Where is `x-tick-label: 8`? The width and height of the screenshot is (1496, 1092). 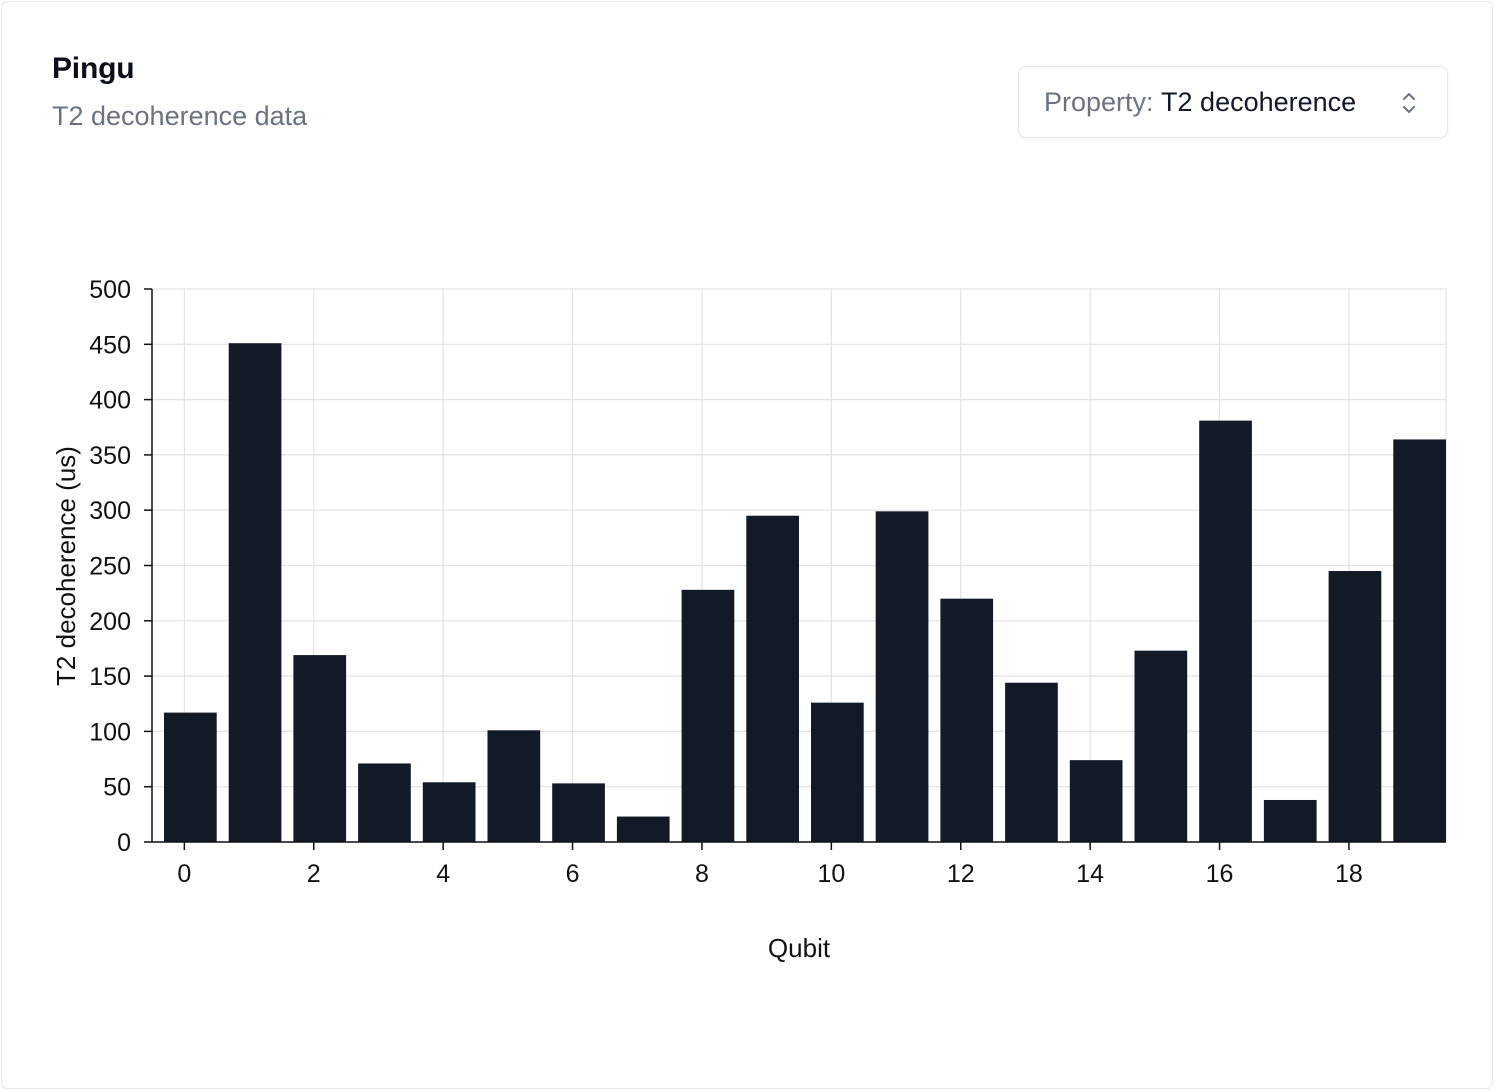 x-tick-label: 8 is located at coordinates (702, 874).